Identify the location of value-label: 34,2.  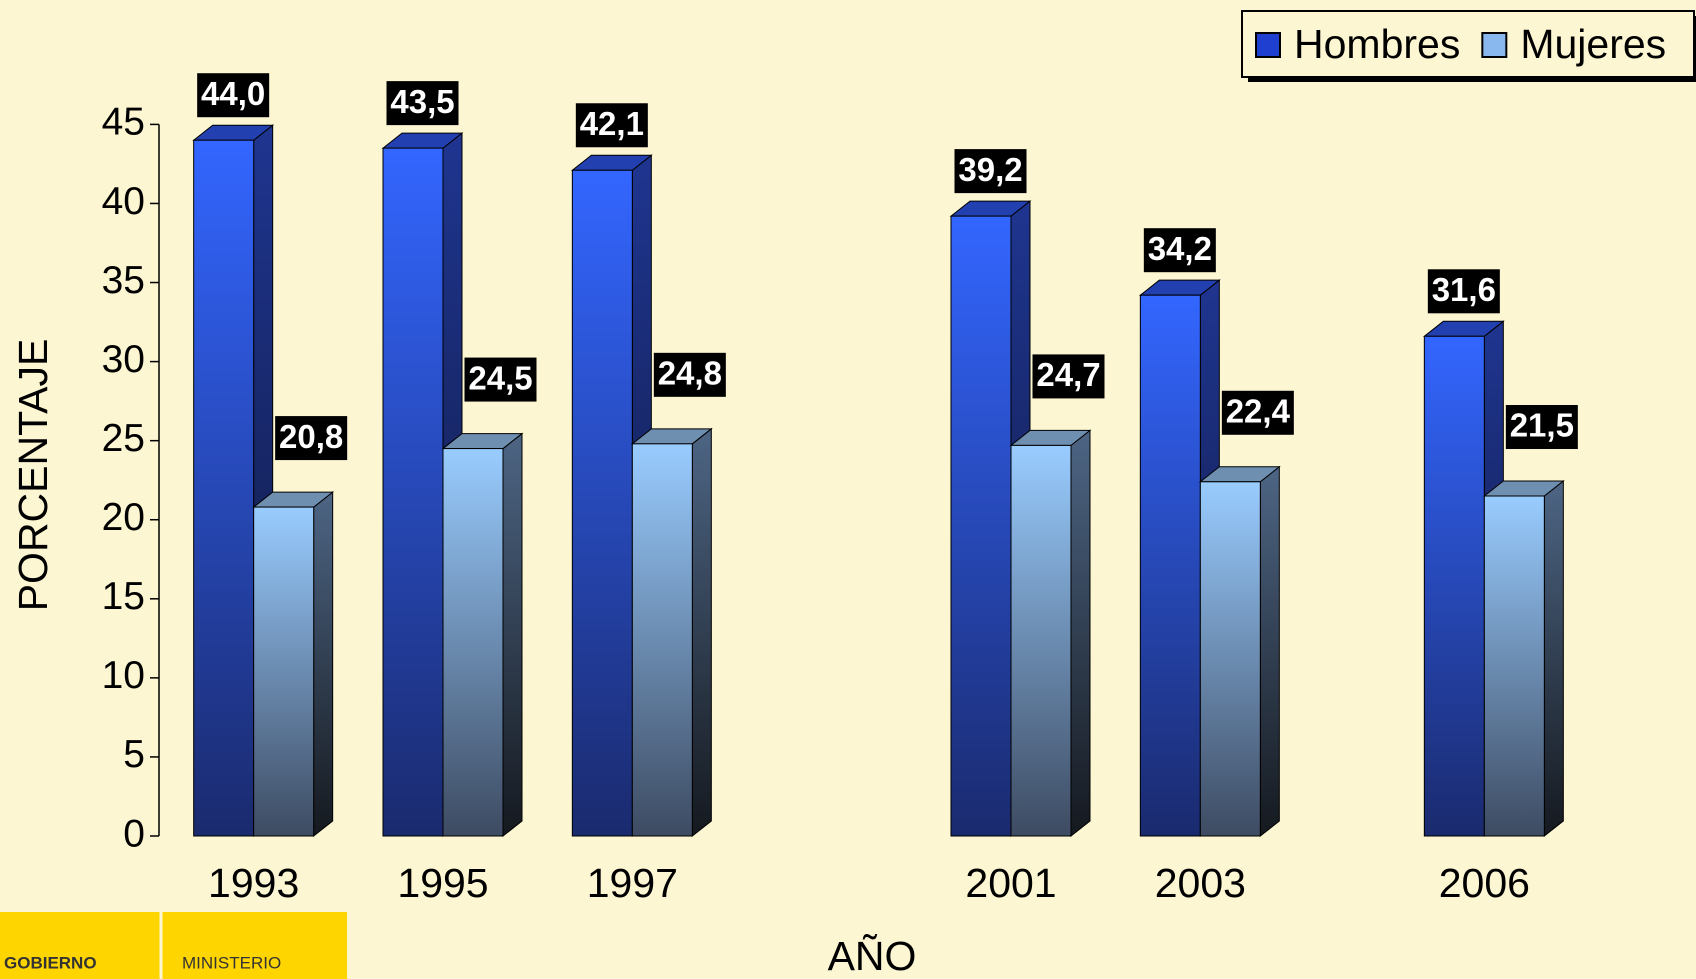
(1180, 248).